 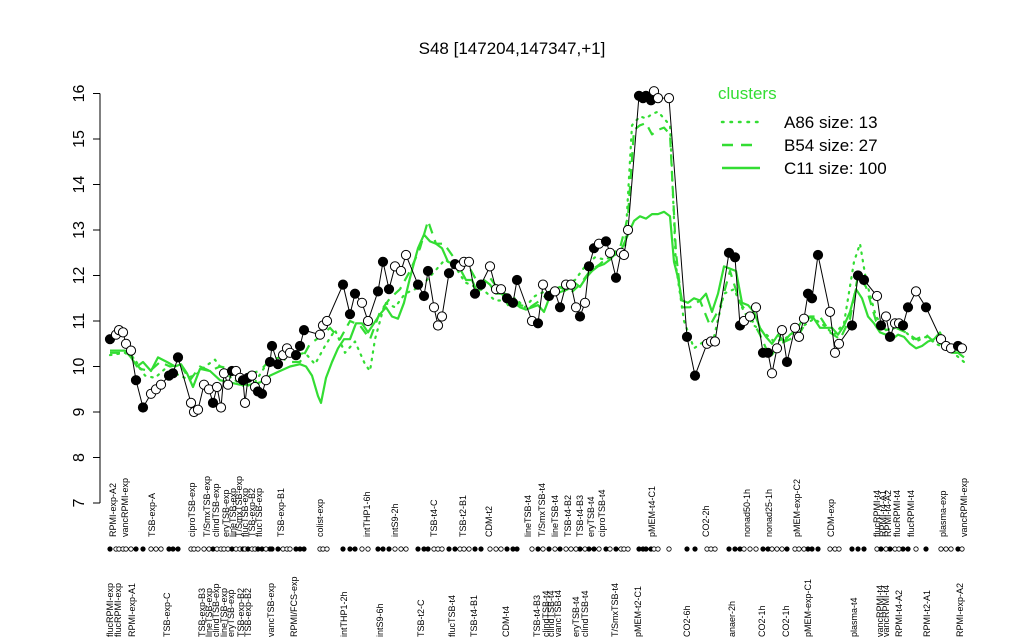 What do you see at coordinates (79, 276) in the screenshot?
I see `y-tick-label: 12` at bounding box center [79, 276].